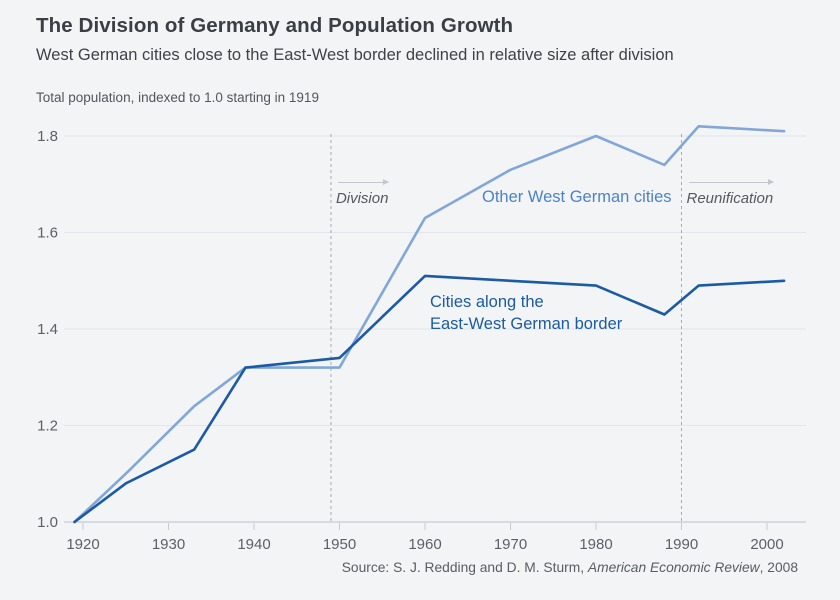  I want to click on source-journal: American Economic Review, so click(673, 567).